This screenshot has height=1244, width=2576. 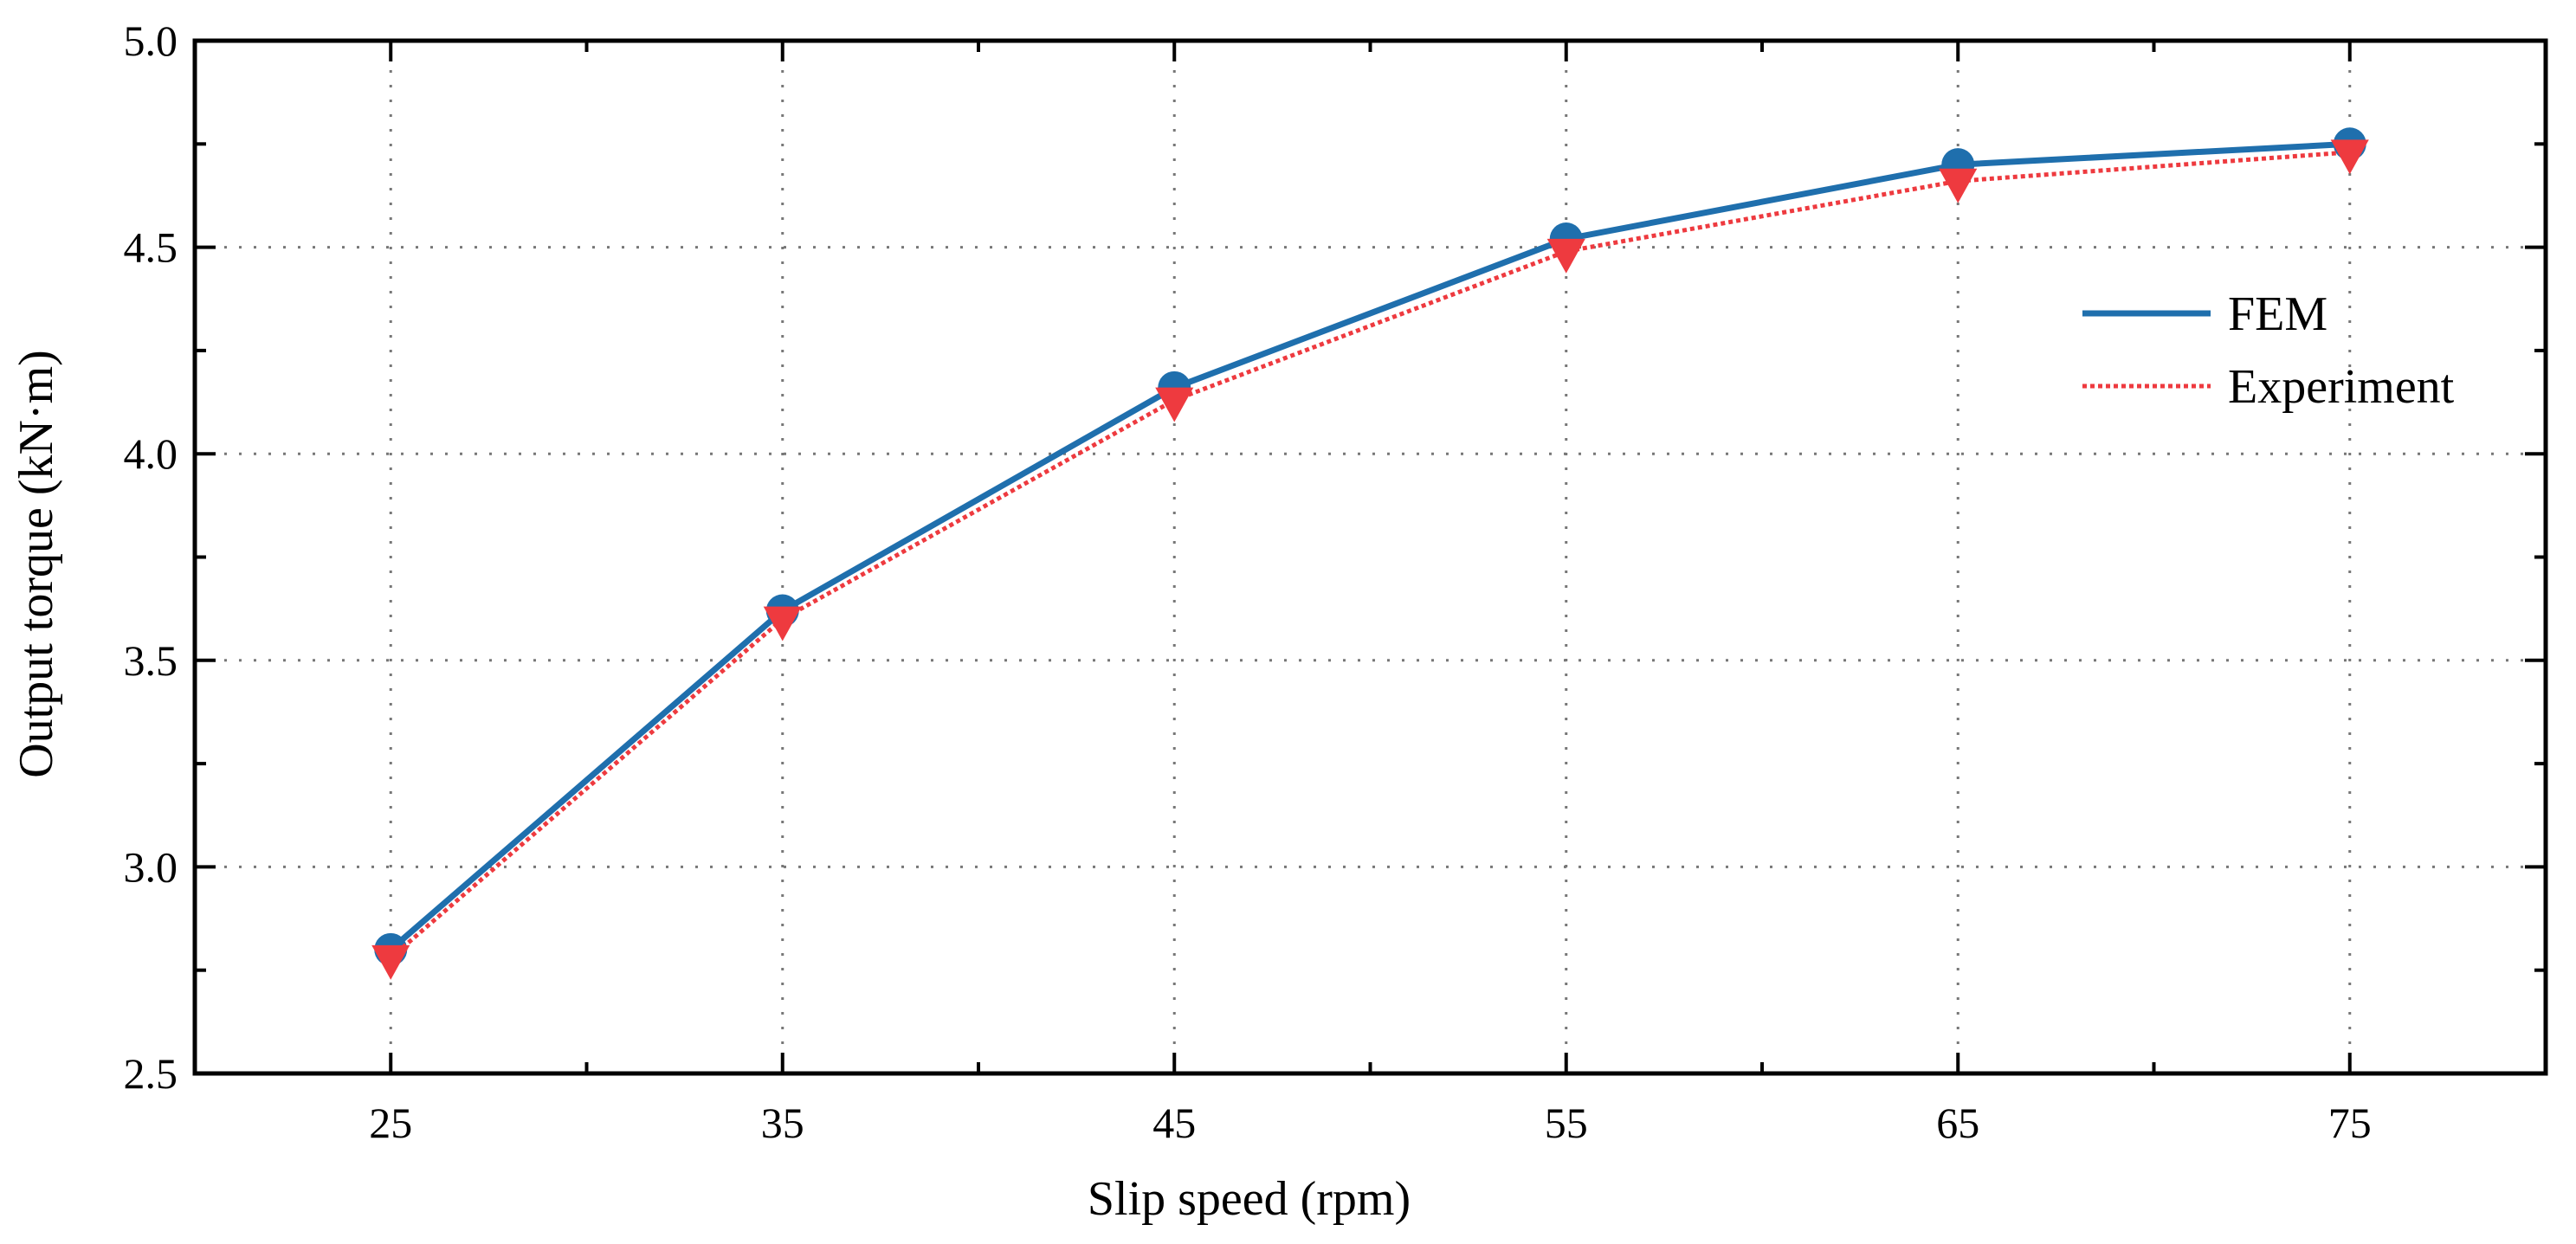 I want to click on y-tick-label: 4.0, so click(x=151, y=453).